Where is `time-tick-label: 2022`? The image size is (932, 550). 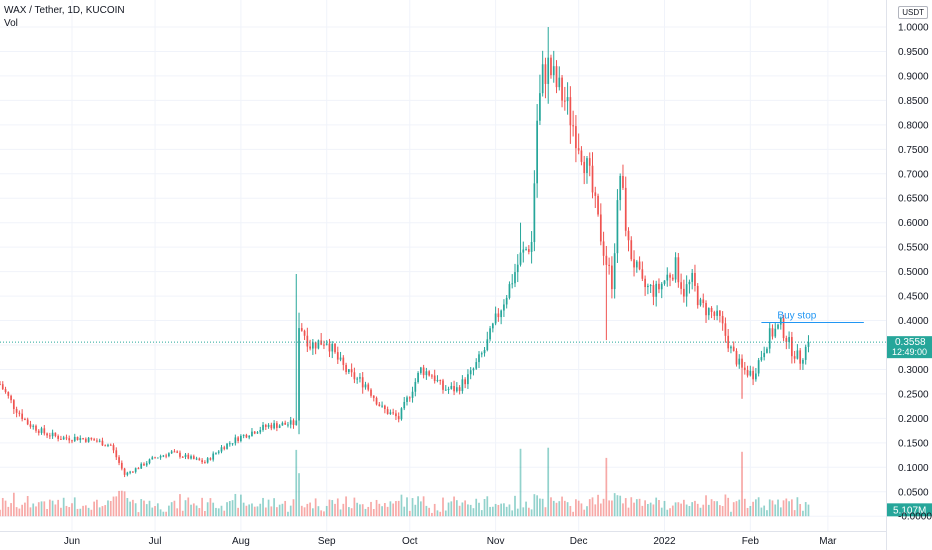
time-tick-label: 2022 is located at coordinates (664, 541).